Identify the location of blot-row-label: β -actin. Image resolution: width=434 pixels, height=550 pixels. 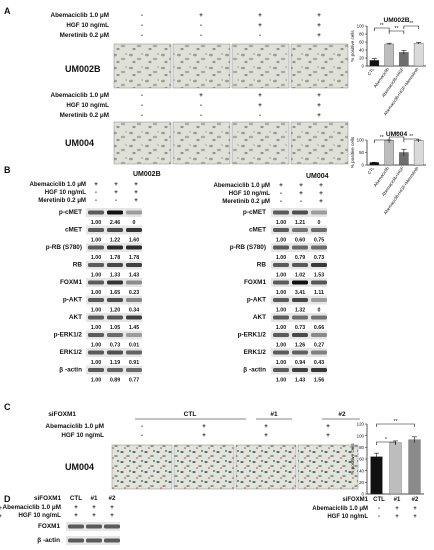
(70, 370).